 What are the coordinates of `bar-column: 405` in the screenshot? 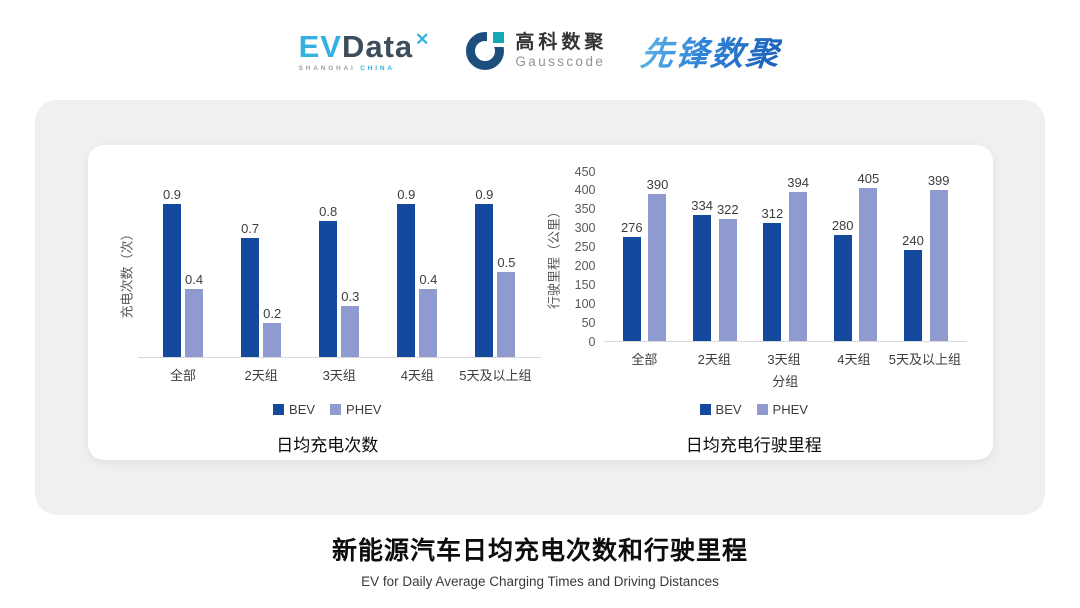 It's located at (868, 256).